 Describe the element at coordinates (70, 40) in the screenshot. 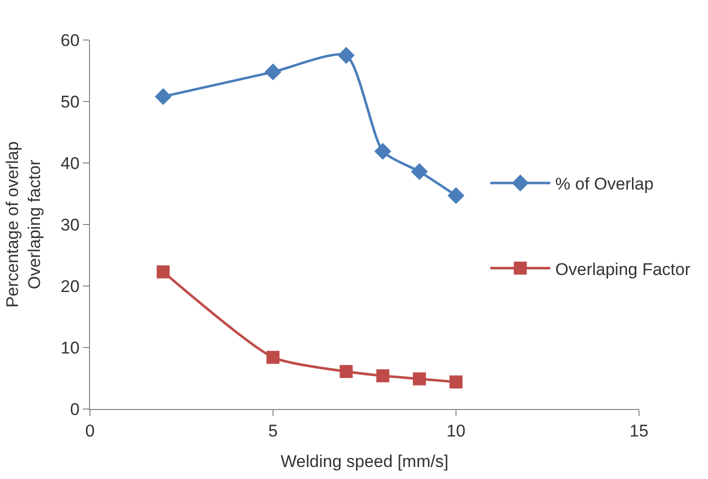

I see `y-tick-label: 60` at that location.